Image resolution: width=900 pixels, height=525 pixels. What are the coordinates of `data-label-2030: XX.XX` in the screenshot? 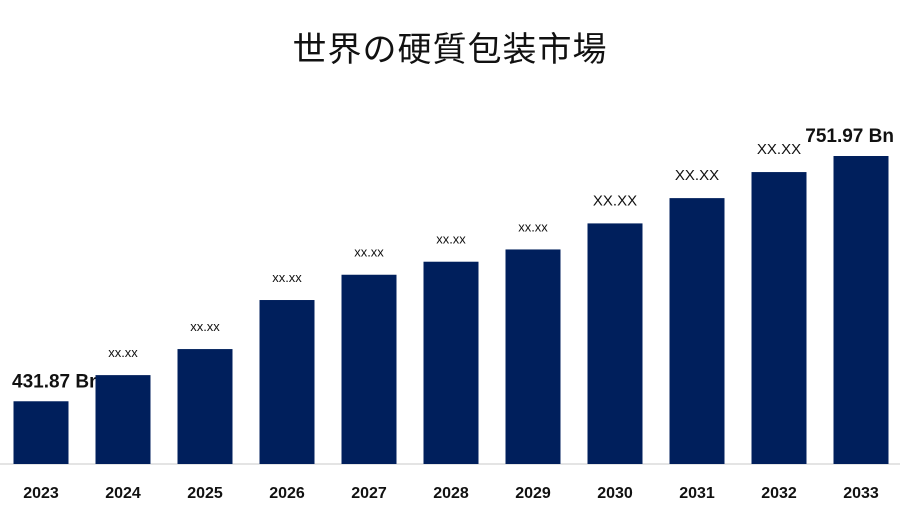 It's located at (615, 200).